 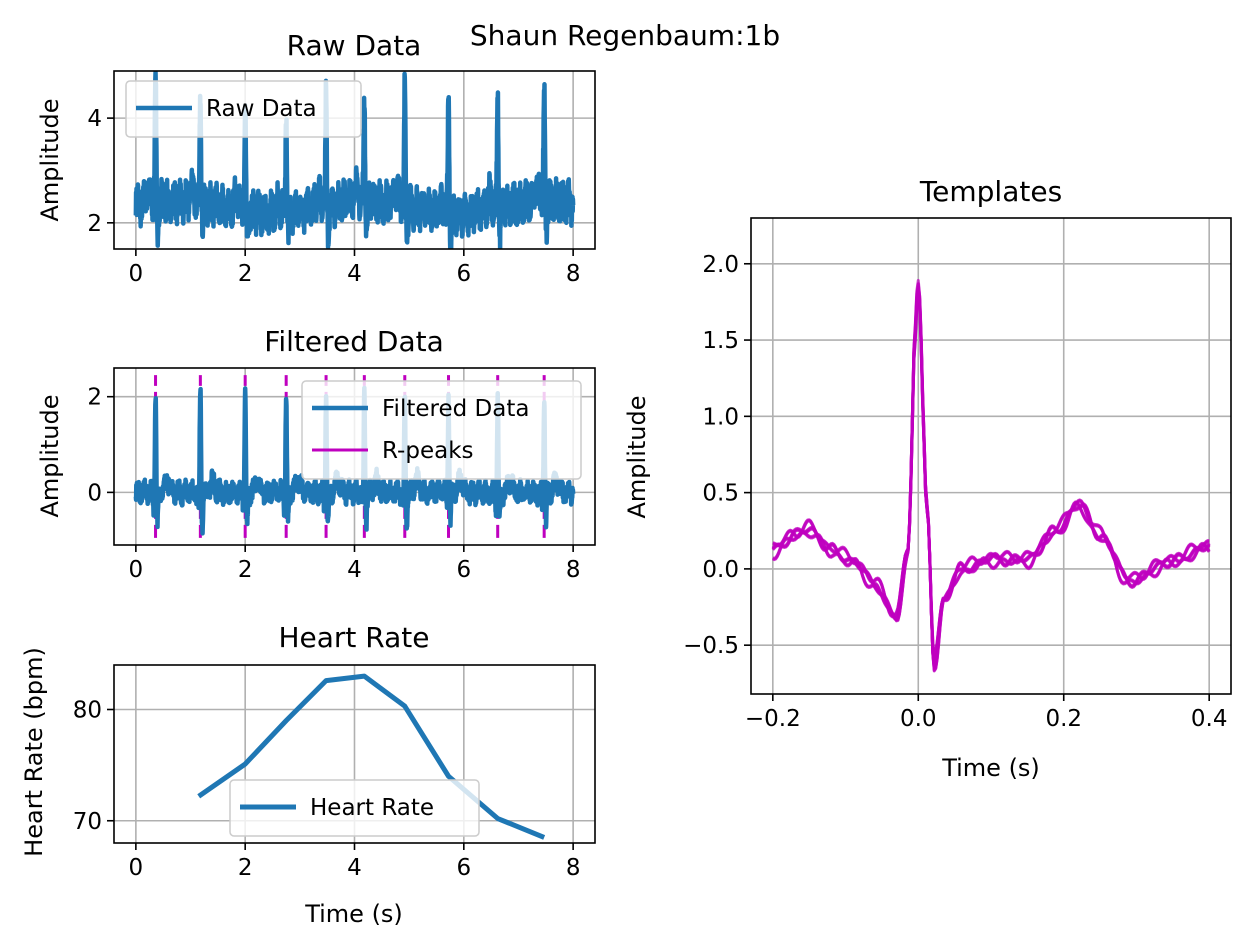 I want to click on raw-legend-box, so click(x=243, y=109).